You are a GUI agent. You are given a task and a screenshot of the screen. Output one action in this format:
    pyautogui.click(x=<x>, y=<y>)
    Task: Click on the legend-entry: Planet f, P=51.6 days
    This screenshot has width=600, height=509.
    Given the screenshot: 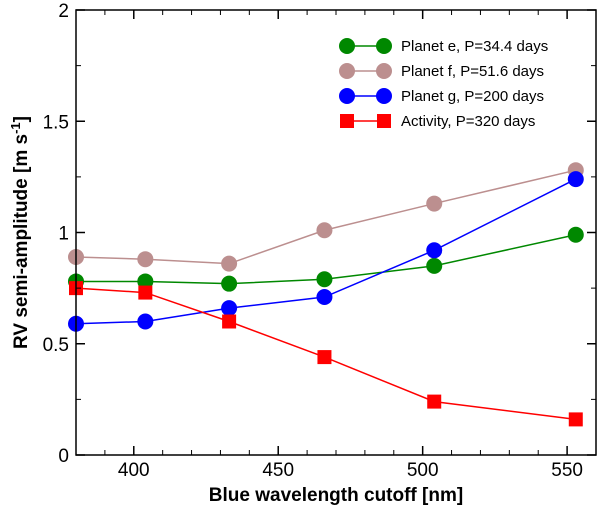 What is the action you would take?
    pyautogui.click(x=441, y=71)
    